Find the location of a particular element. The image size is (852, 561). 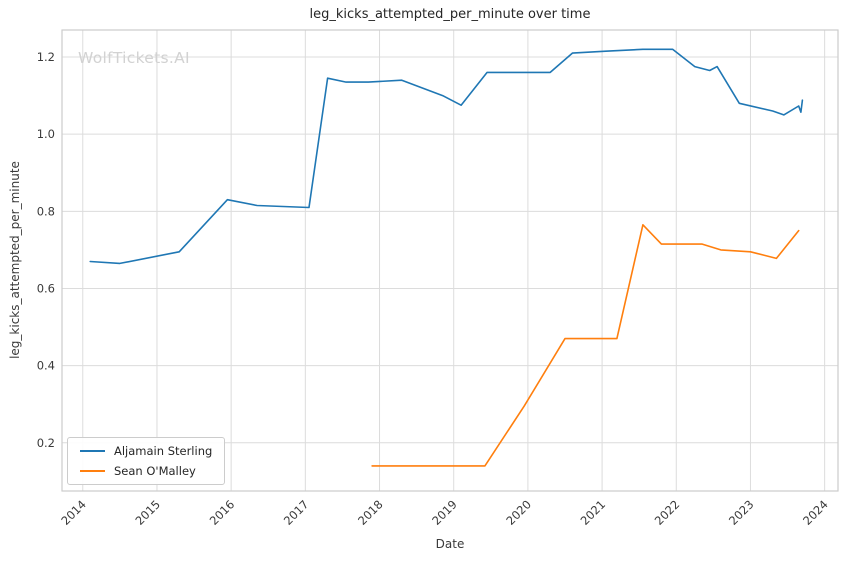

x-tick-label: 2014 is located at coordinates (73, 512).